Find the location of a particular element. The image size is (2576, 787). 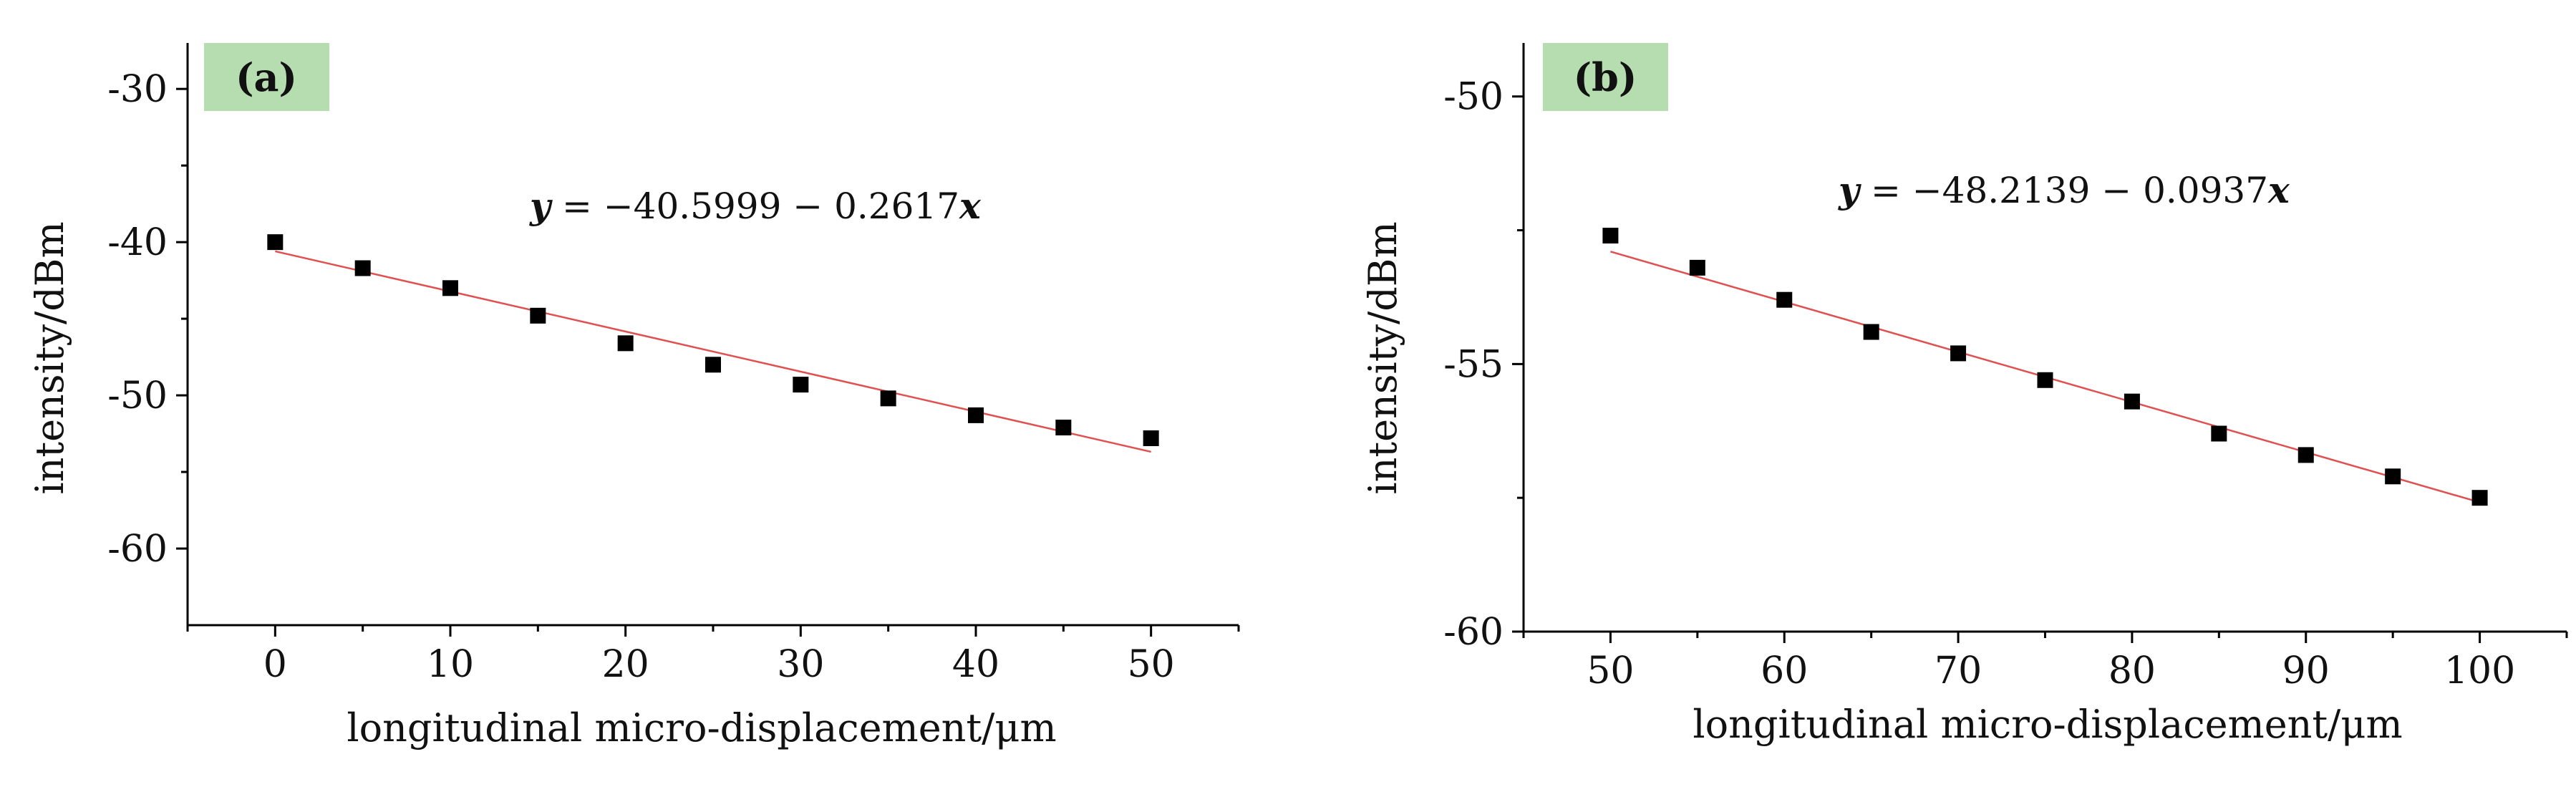

x-tick-label: 60 is located at coordinates (1785, 671).